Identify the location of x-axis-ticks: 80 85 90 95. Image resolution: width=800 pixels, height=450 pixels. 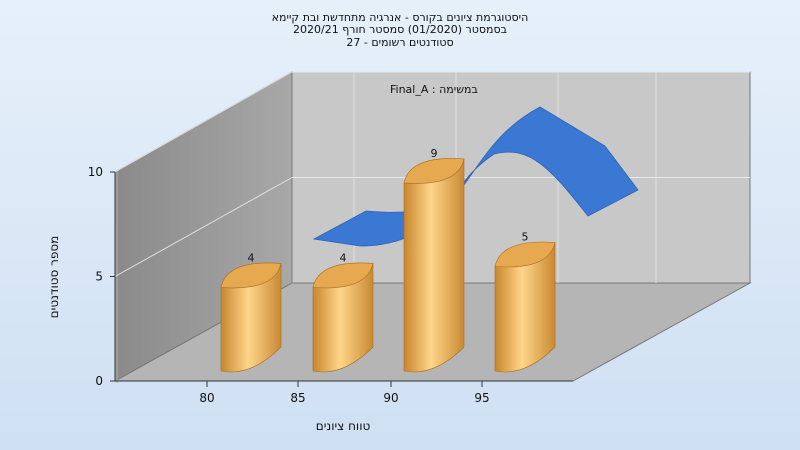
(344, 392).